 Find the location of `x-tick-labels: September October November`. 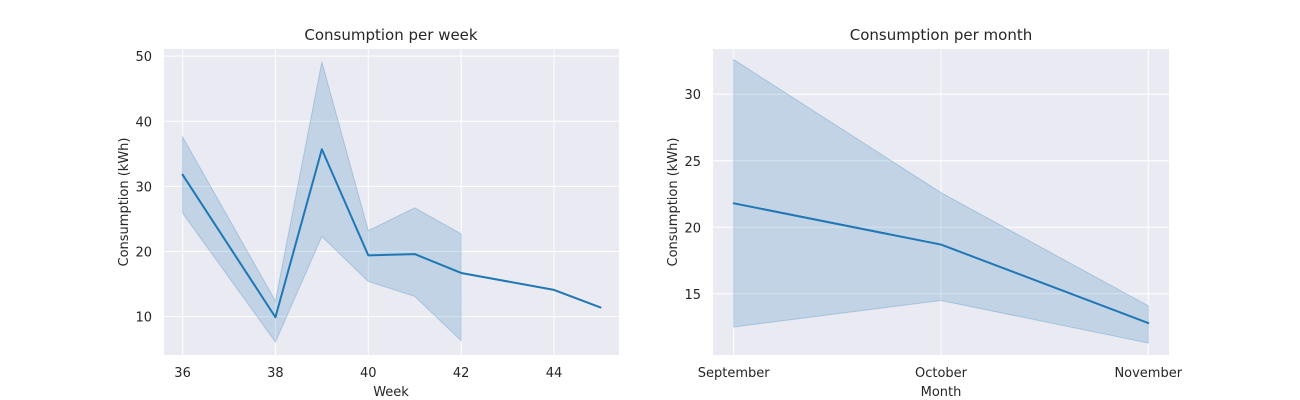

x-tick-labels: September October November is located at coordinates (940, 373).